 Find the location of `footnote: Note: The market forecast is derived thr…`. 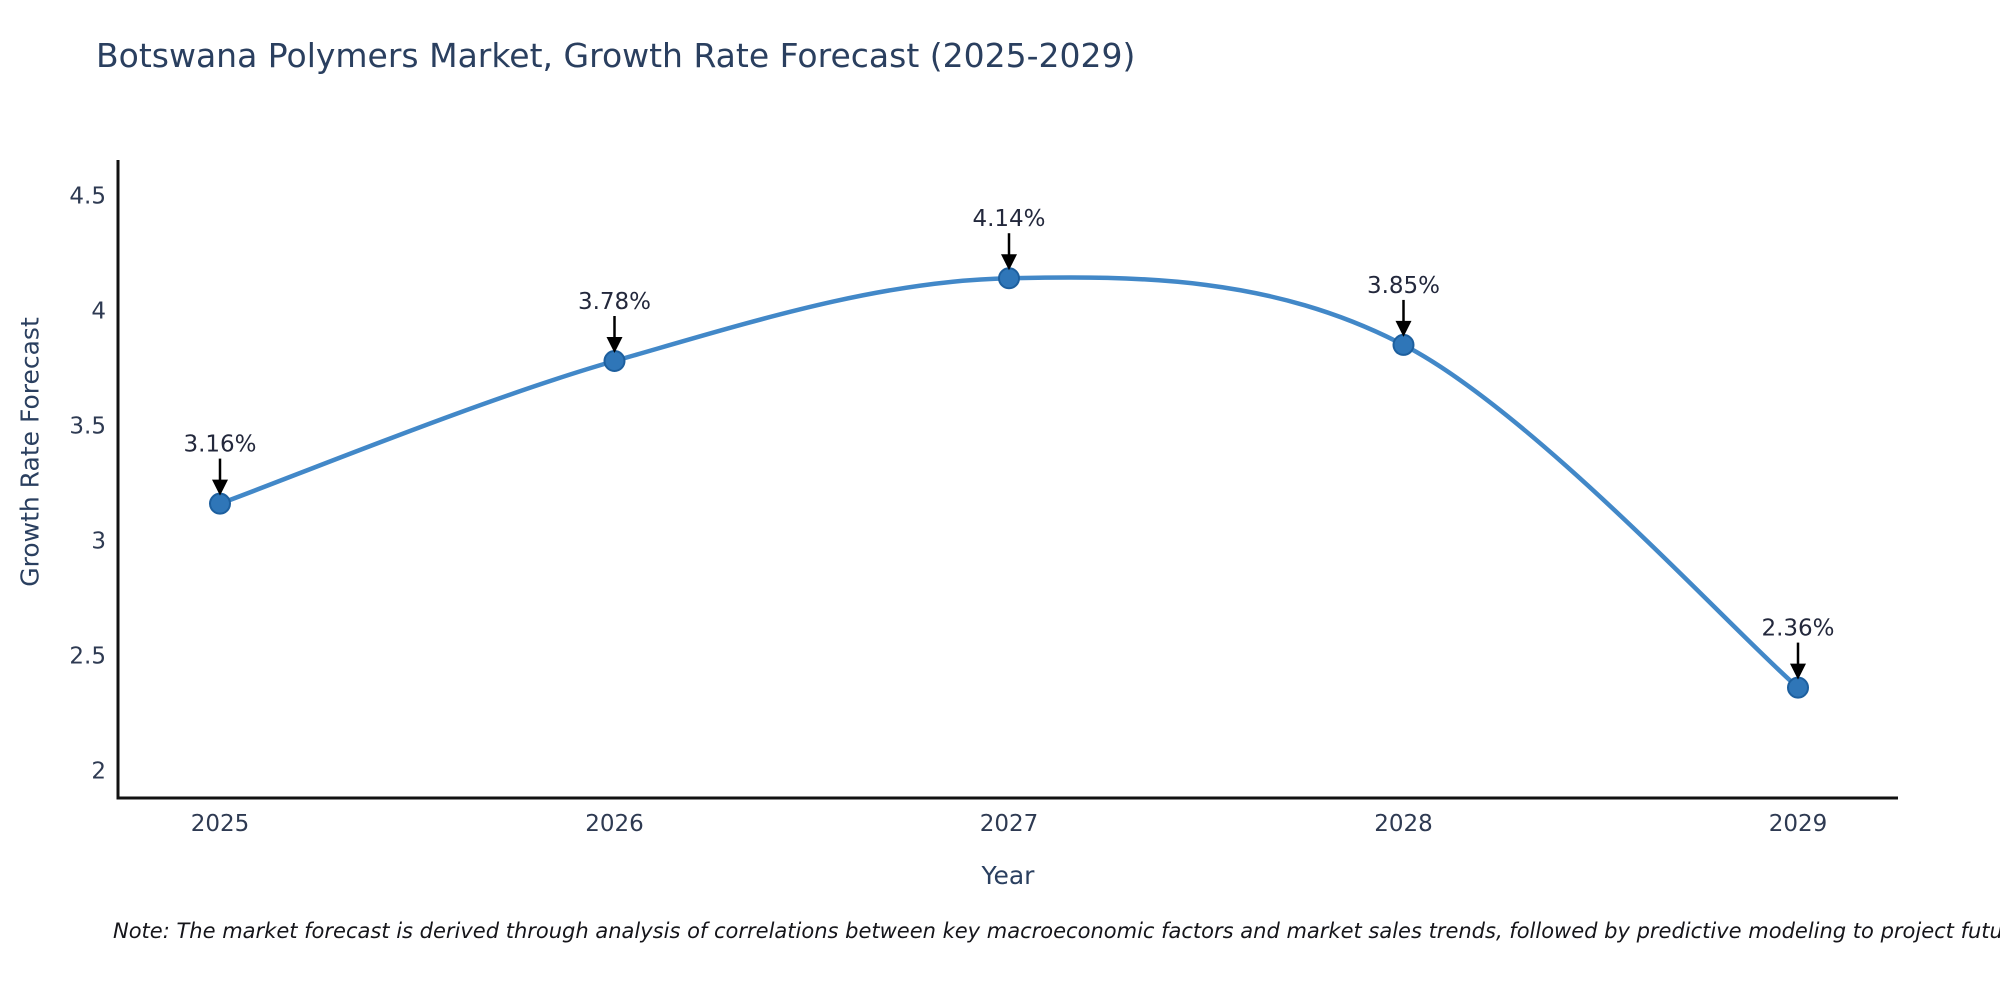

footnote: Note: The market forecast is derived thr… is located at coordinates (1056, 931).